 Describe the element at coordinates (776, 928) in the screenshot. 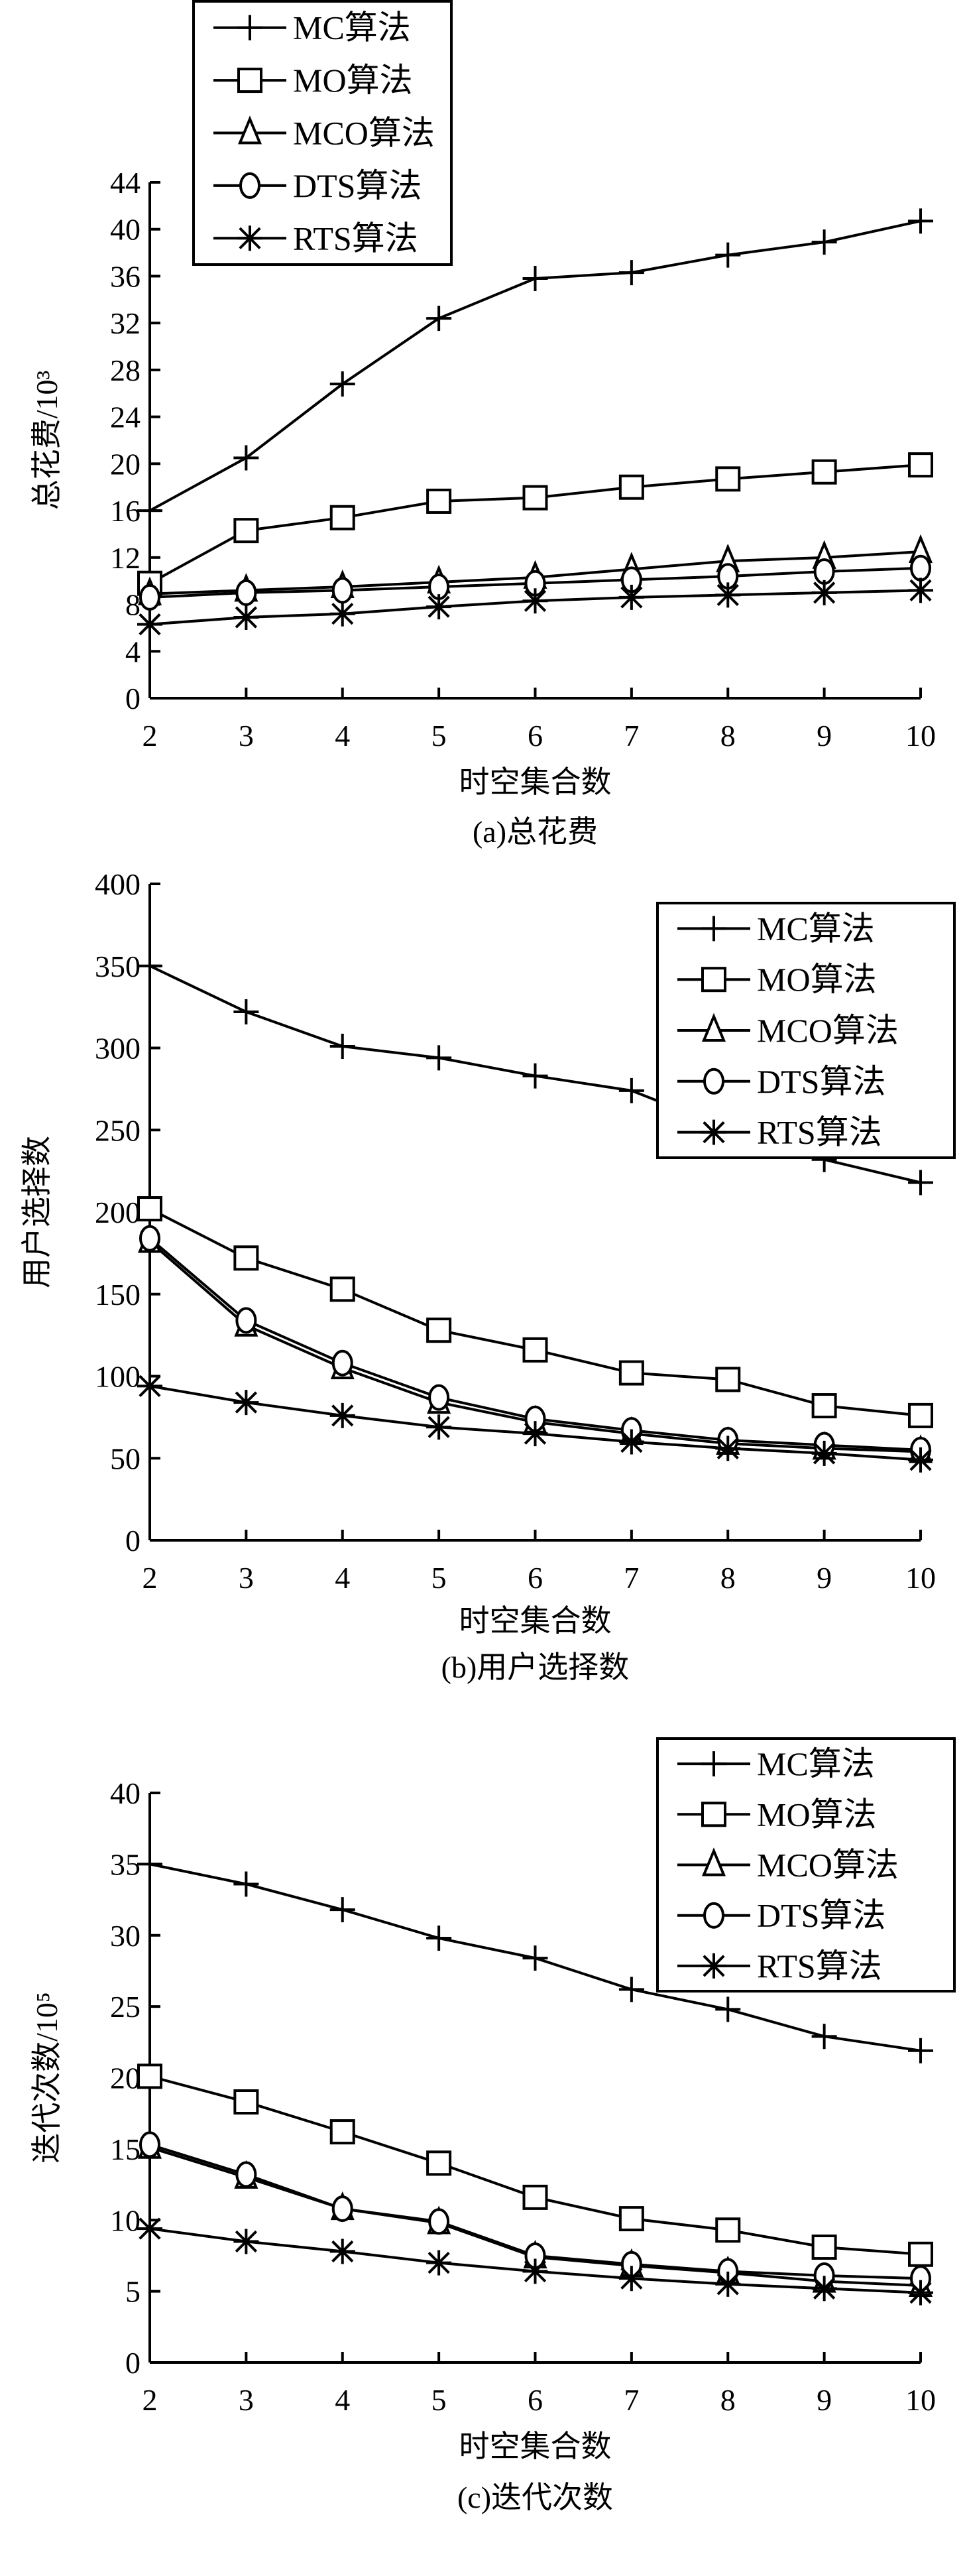

I see `legend-item: MC算法` at that location.